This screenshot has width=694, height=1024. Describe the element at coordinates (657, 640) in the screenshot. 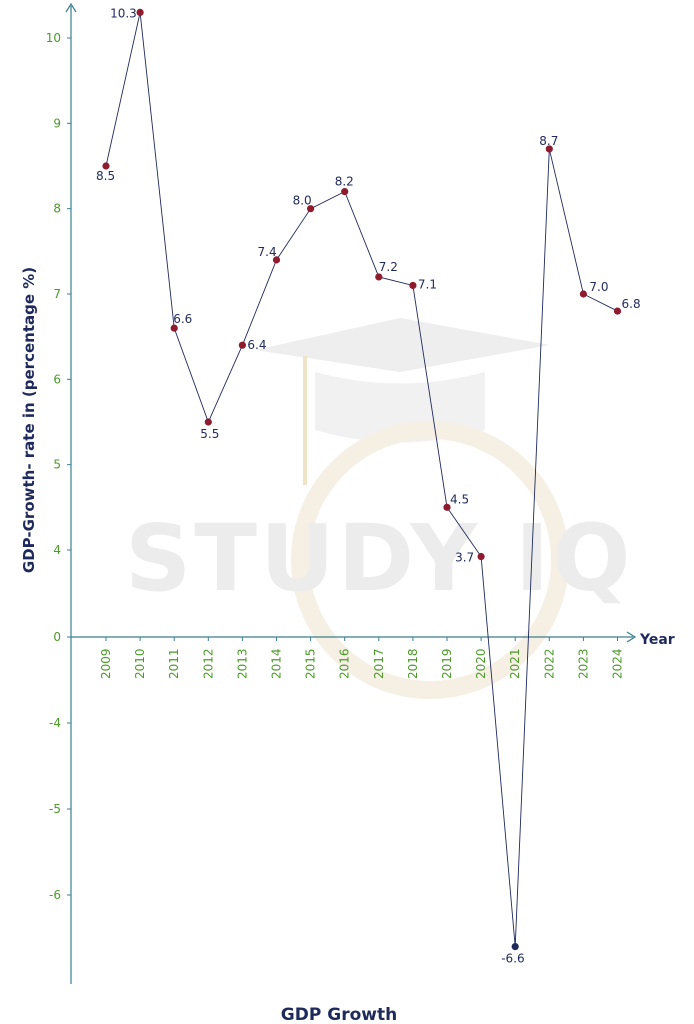

I see `x-axis-title: Year` at that location.